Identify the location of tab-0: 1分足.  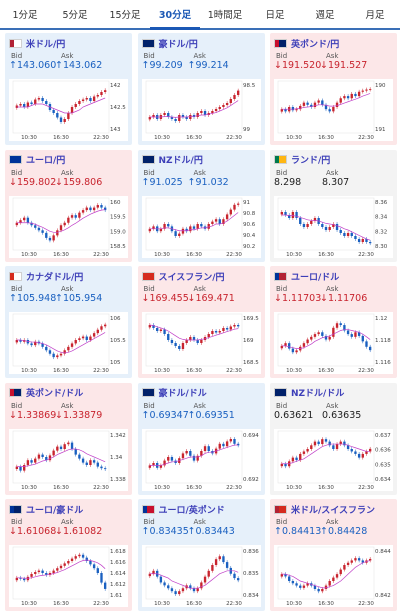
(25, 15).